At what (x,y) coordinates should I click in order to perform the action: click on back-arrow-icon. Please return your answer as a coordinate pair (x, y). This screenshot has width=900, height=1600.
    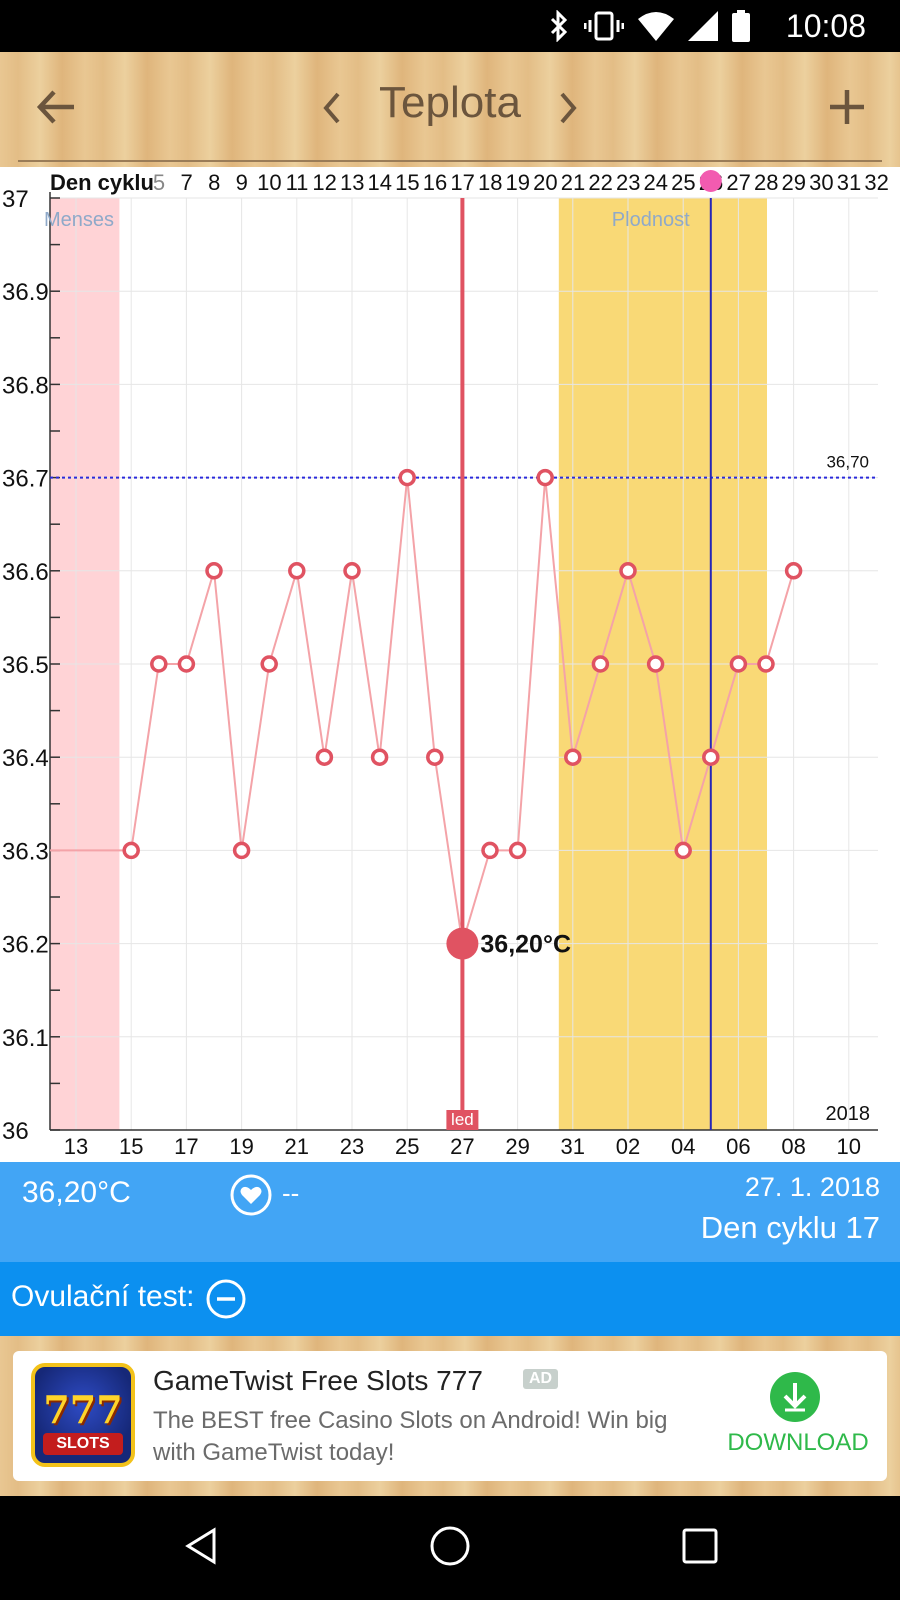
    Looking at the image, I should click on (57, 107).